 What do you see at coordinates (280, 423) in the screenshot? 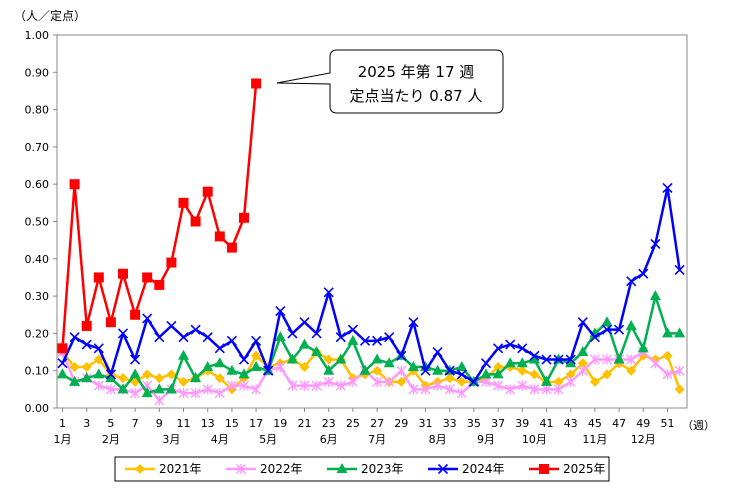
I see `x-tick-label: 19` at bounding box center [280, 423].